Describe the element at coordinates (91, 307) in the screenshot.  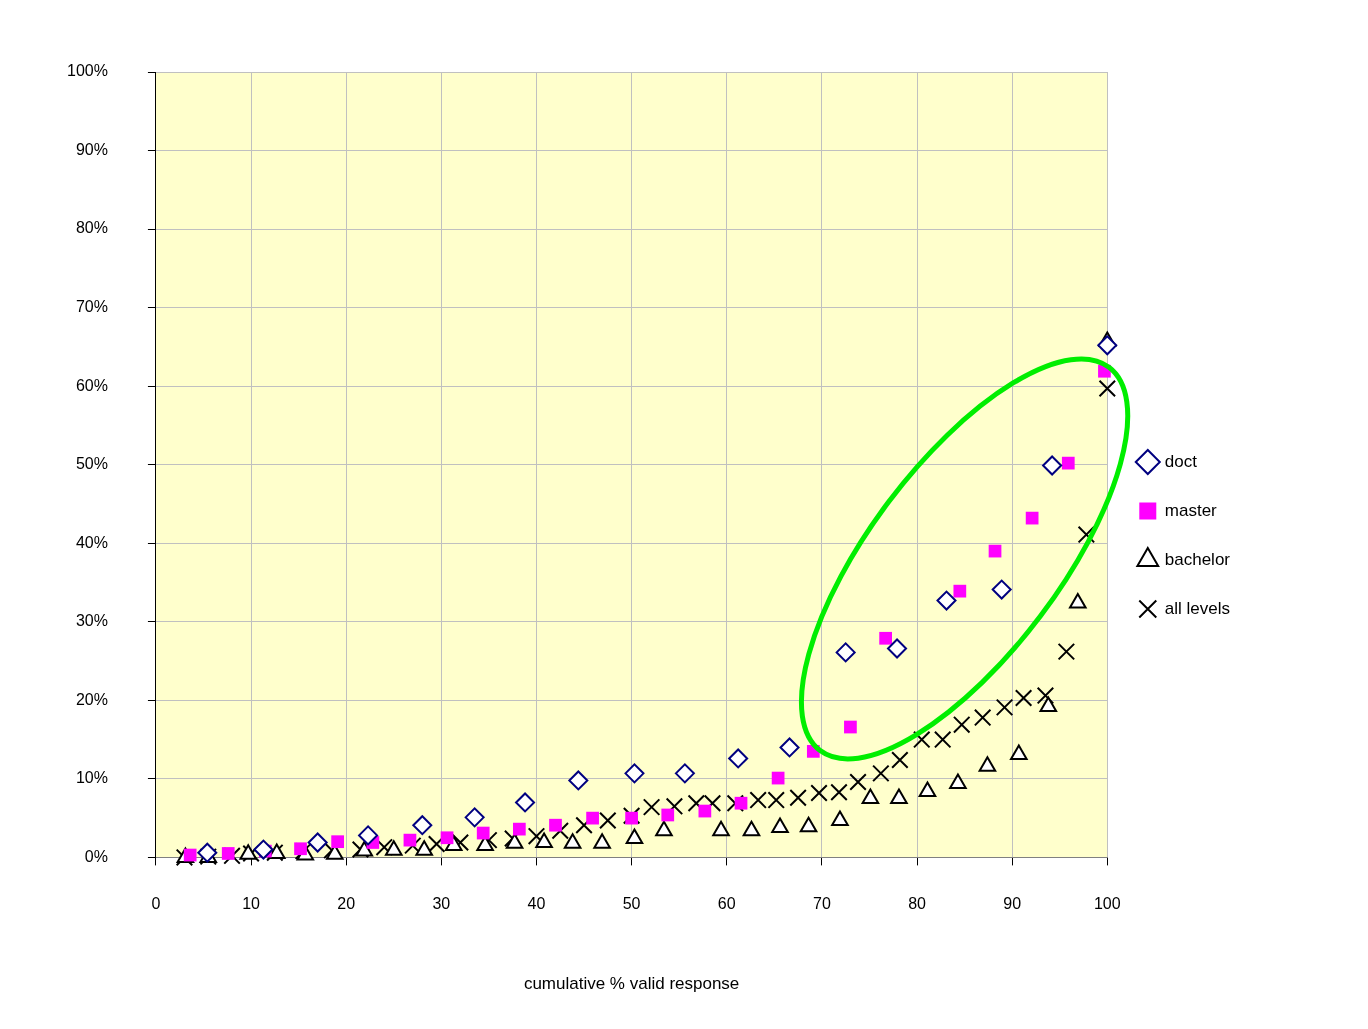
I see `y-tick-label: 70%` at that location.